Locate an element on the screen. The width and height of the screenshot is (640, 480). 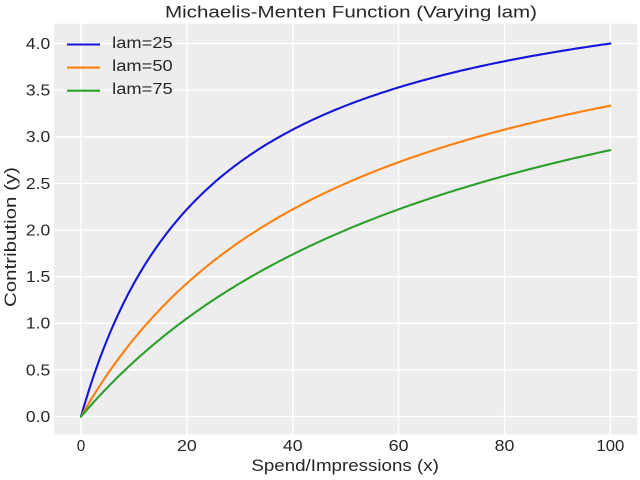
svg-text: 20 is located at coordinates (187, 446).